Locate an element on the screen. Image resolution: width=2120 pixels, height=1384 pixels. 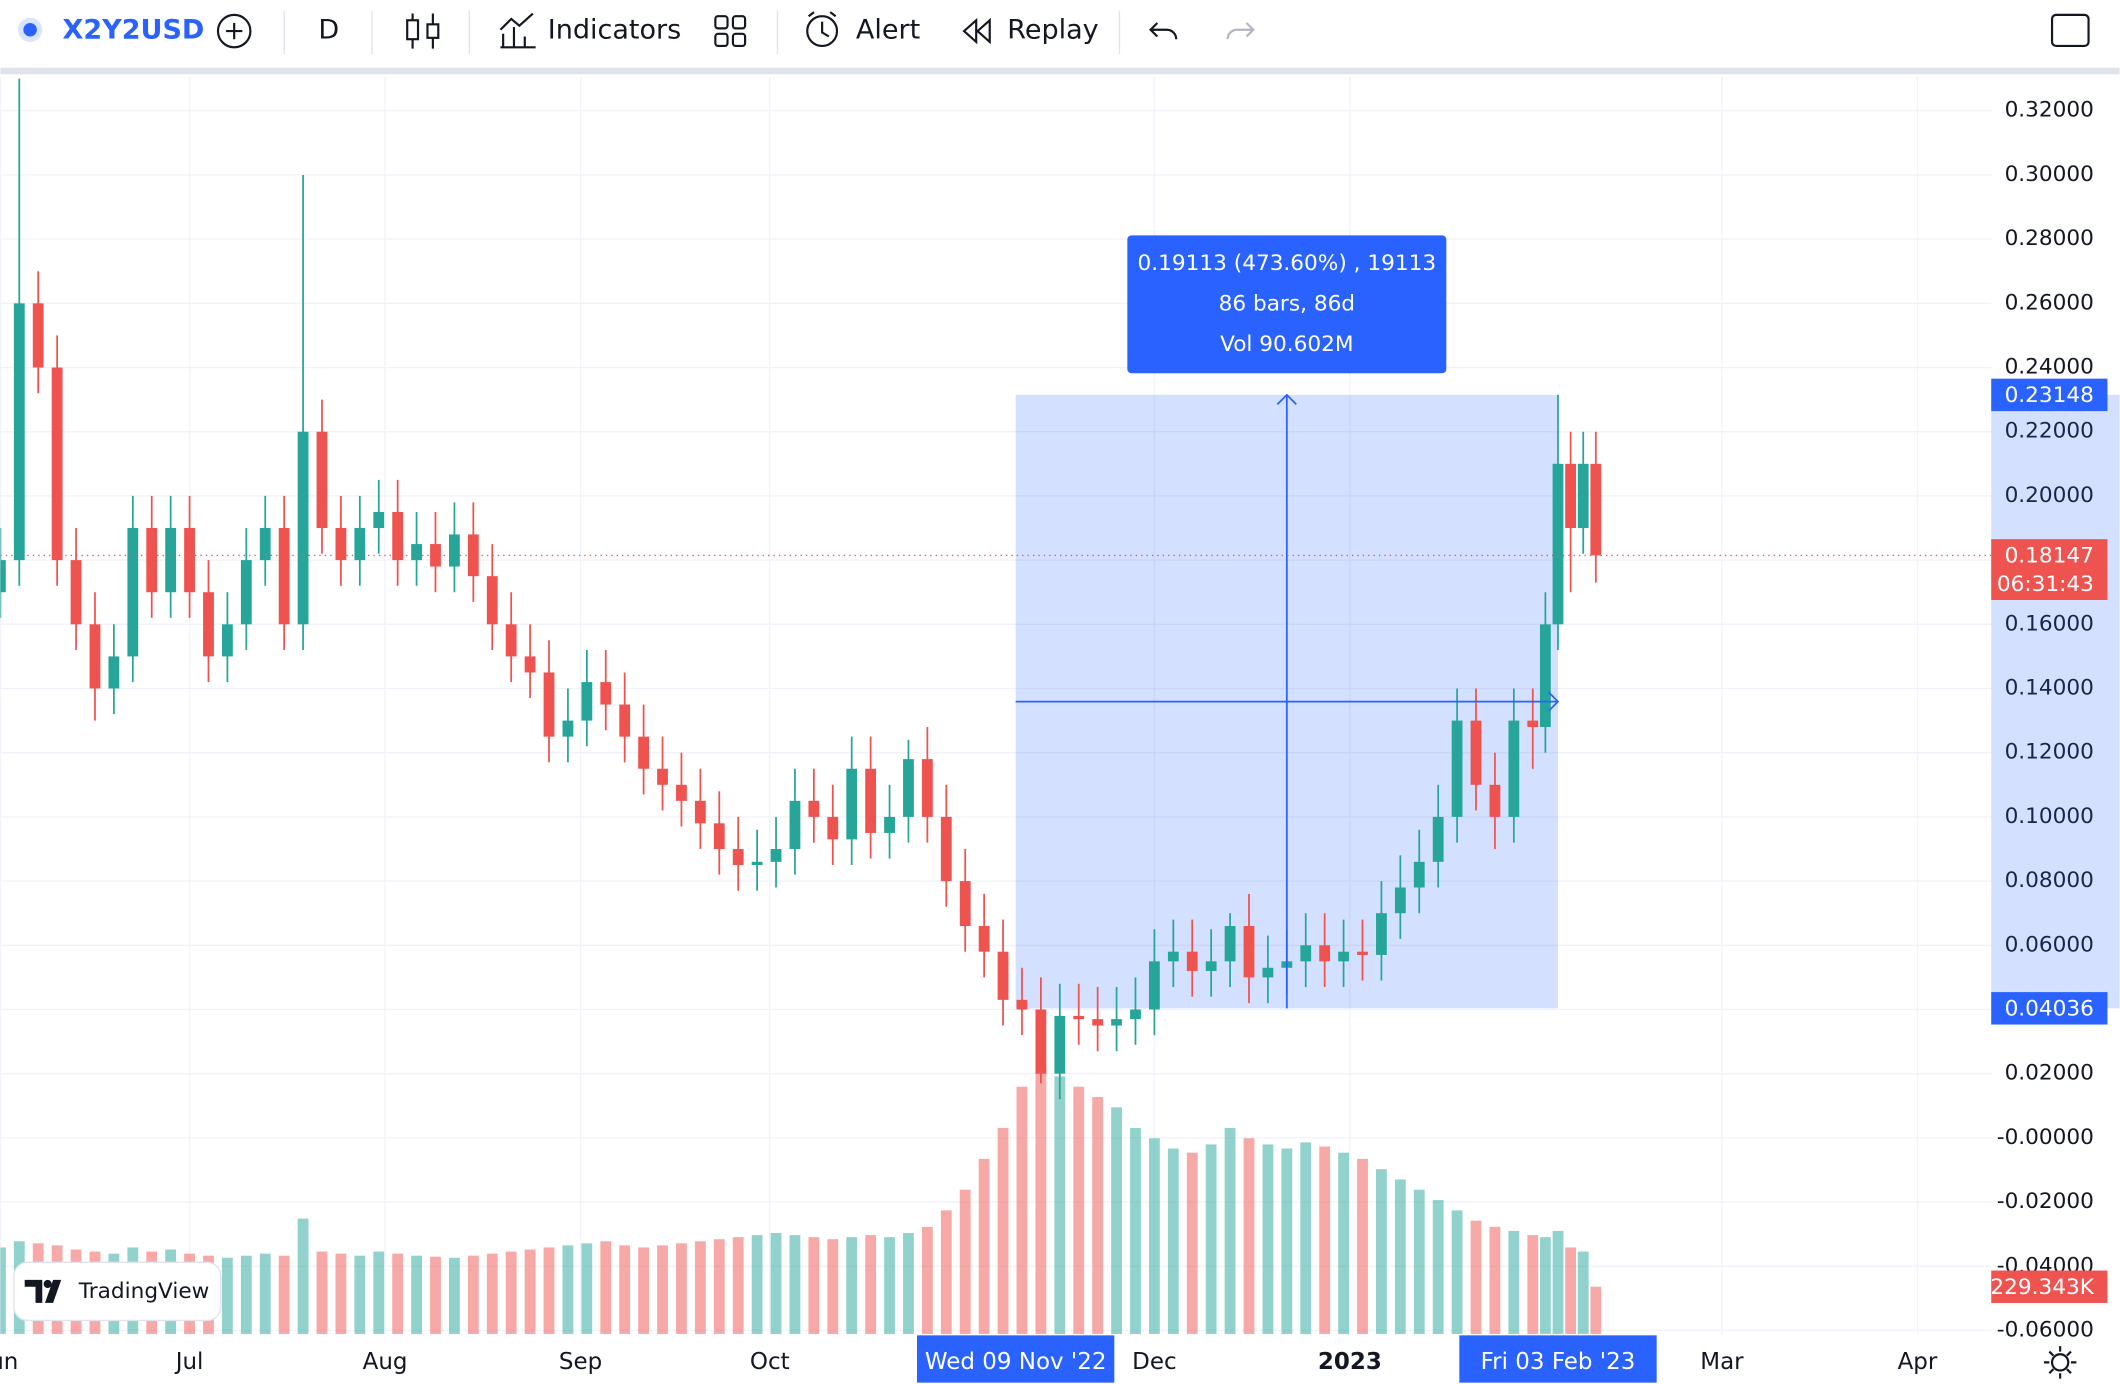
x-tick-label: Aug is located at coordinates (385, 1362).